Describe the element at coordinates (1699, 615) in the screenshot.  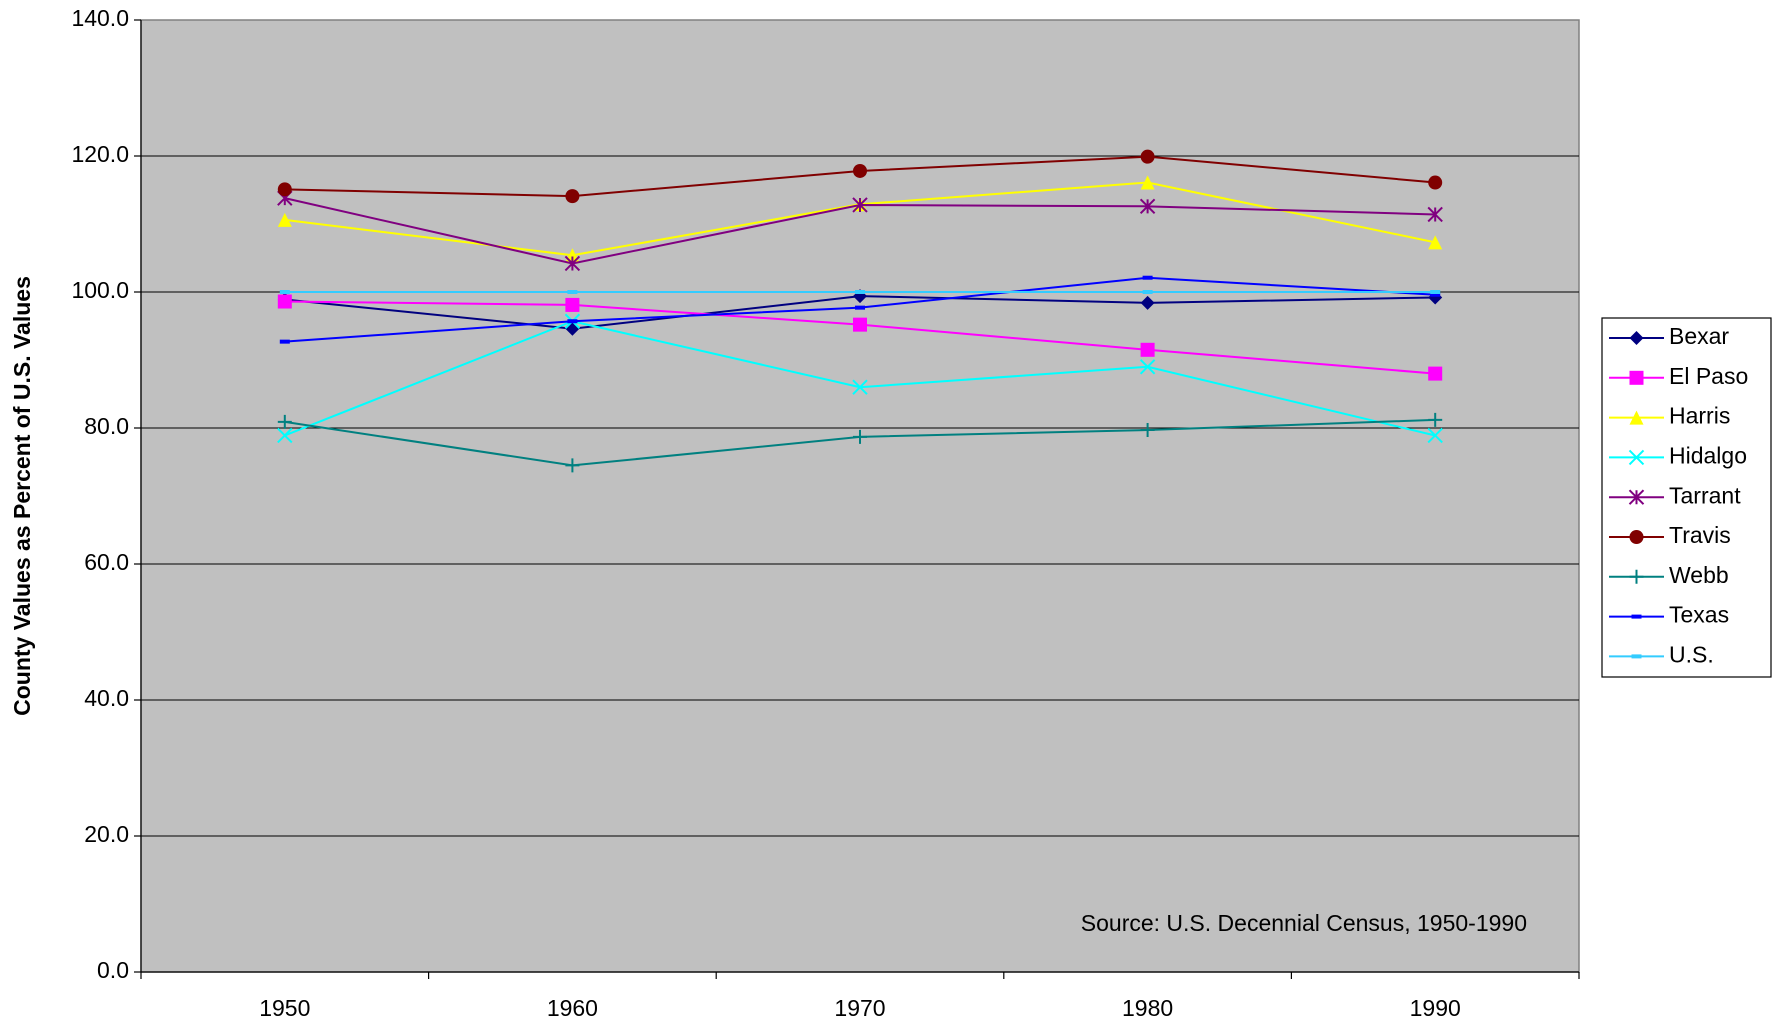
I see `legend-label: Texas` at that location.